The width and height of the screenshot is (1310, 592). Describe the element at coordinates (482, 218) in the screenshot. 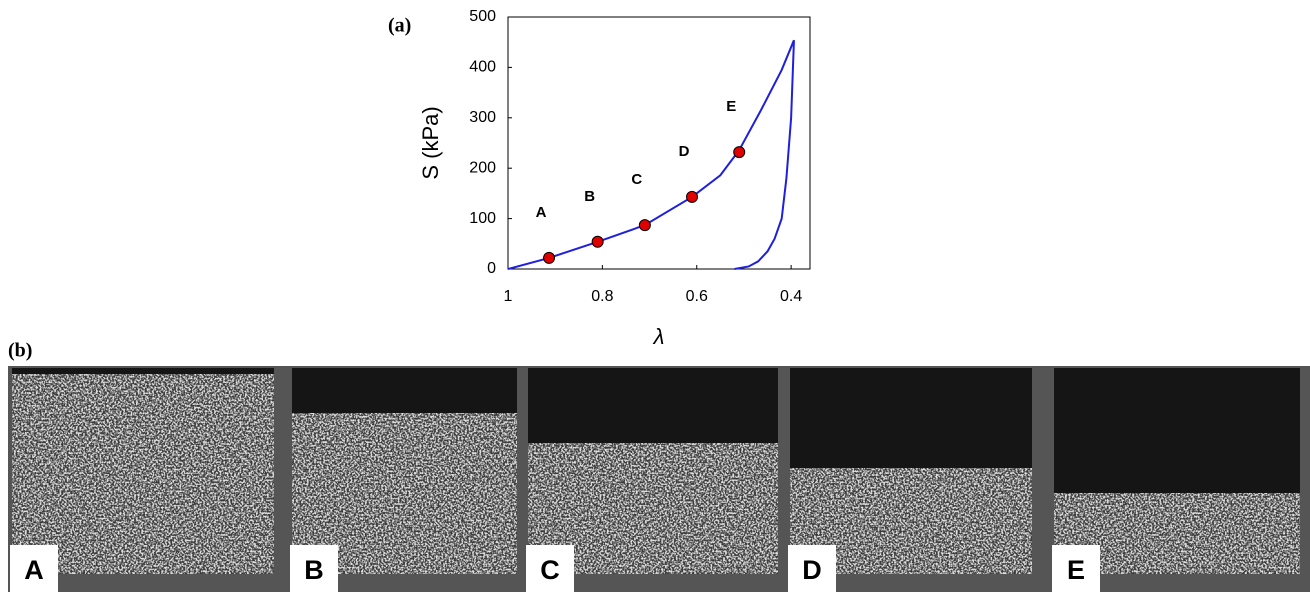

I see `y-tick-label: 100` at that location.